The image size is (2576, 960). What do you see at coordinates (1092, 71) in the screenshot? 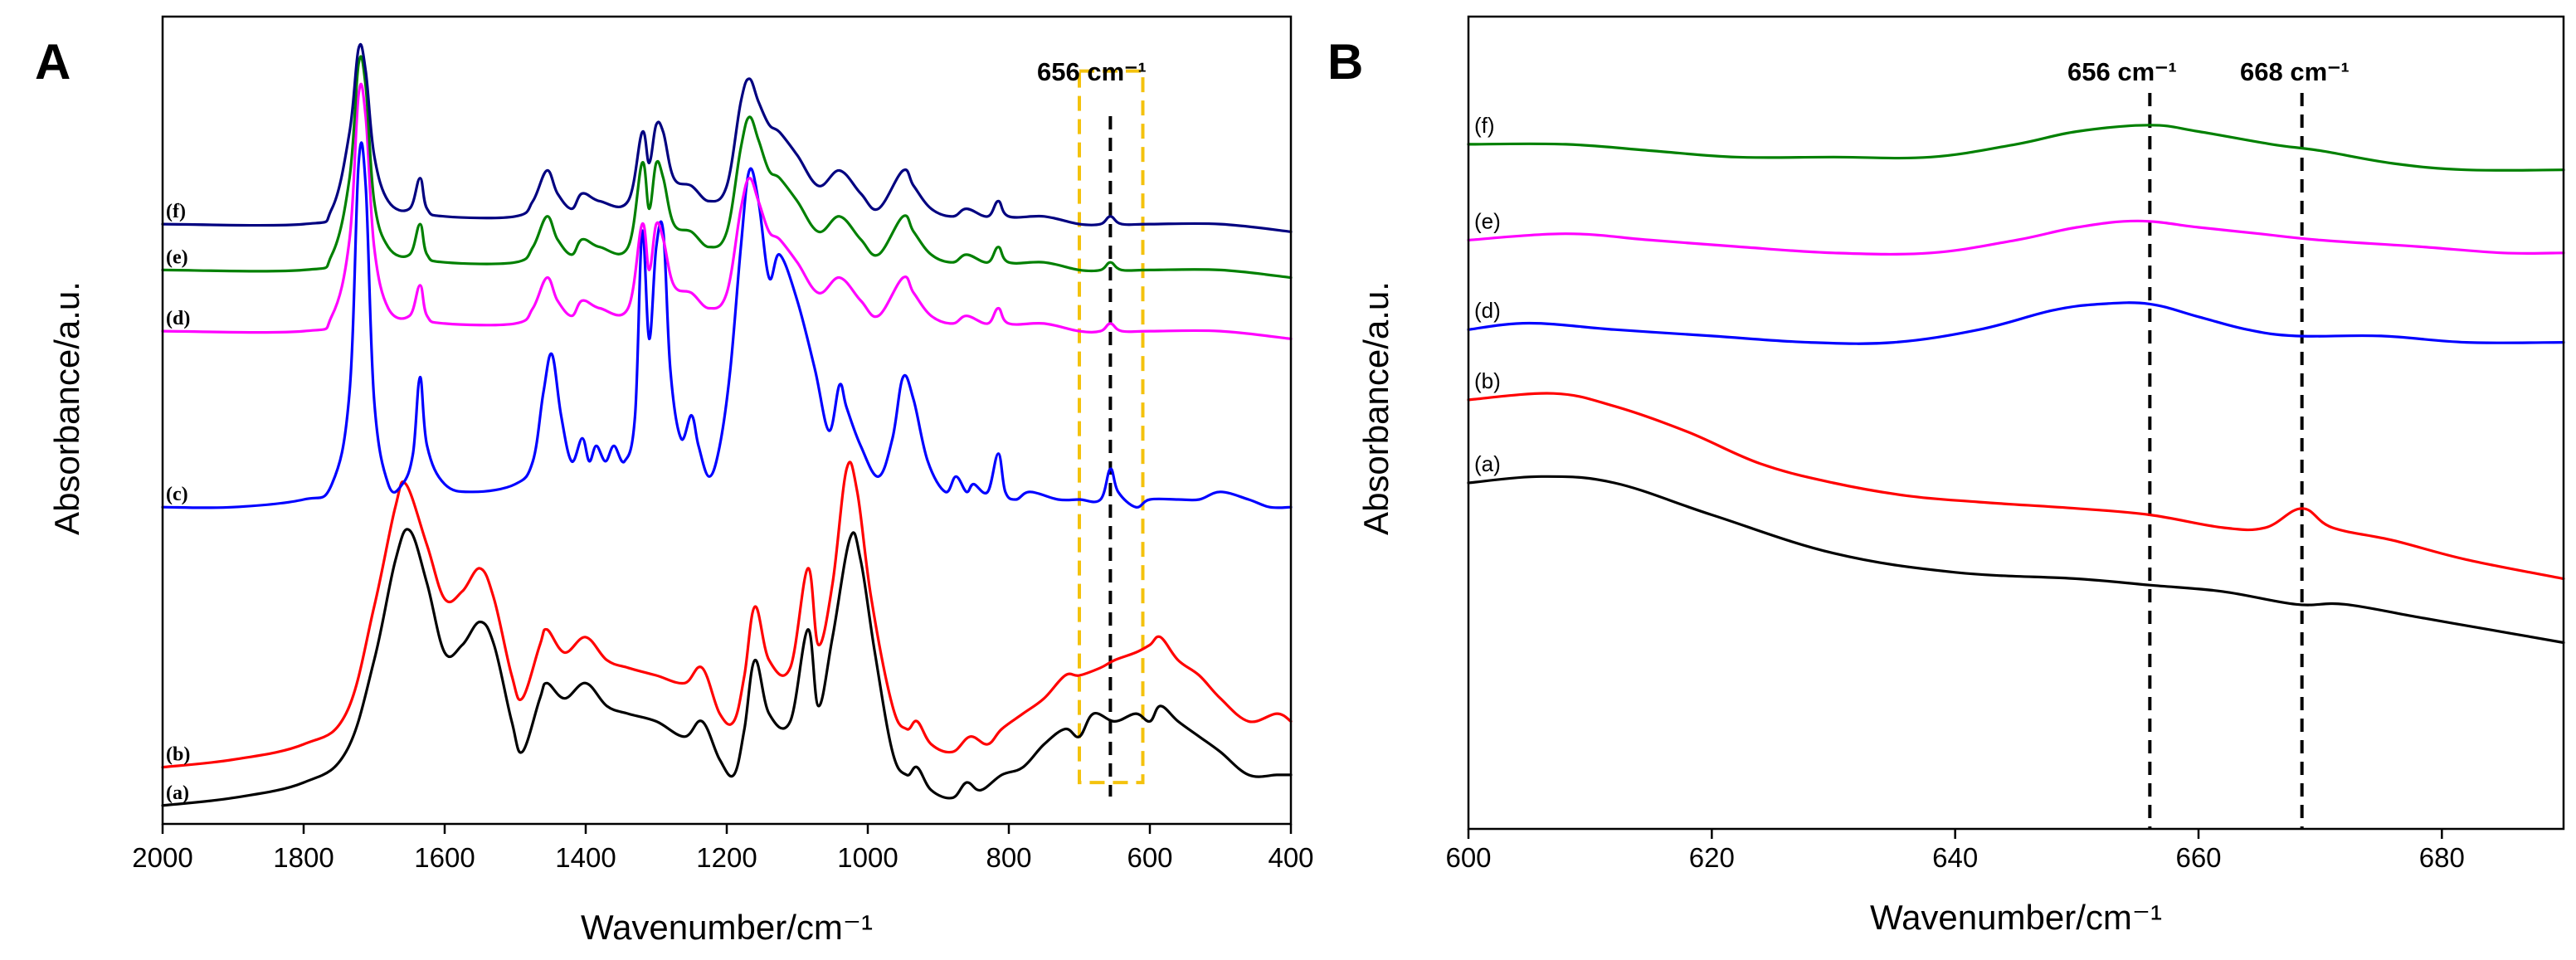
I see `panel-a-annotation-656: 656 cm⁻¹` at bounding box center [1092, 71].